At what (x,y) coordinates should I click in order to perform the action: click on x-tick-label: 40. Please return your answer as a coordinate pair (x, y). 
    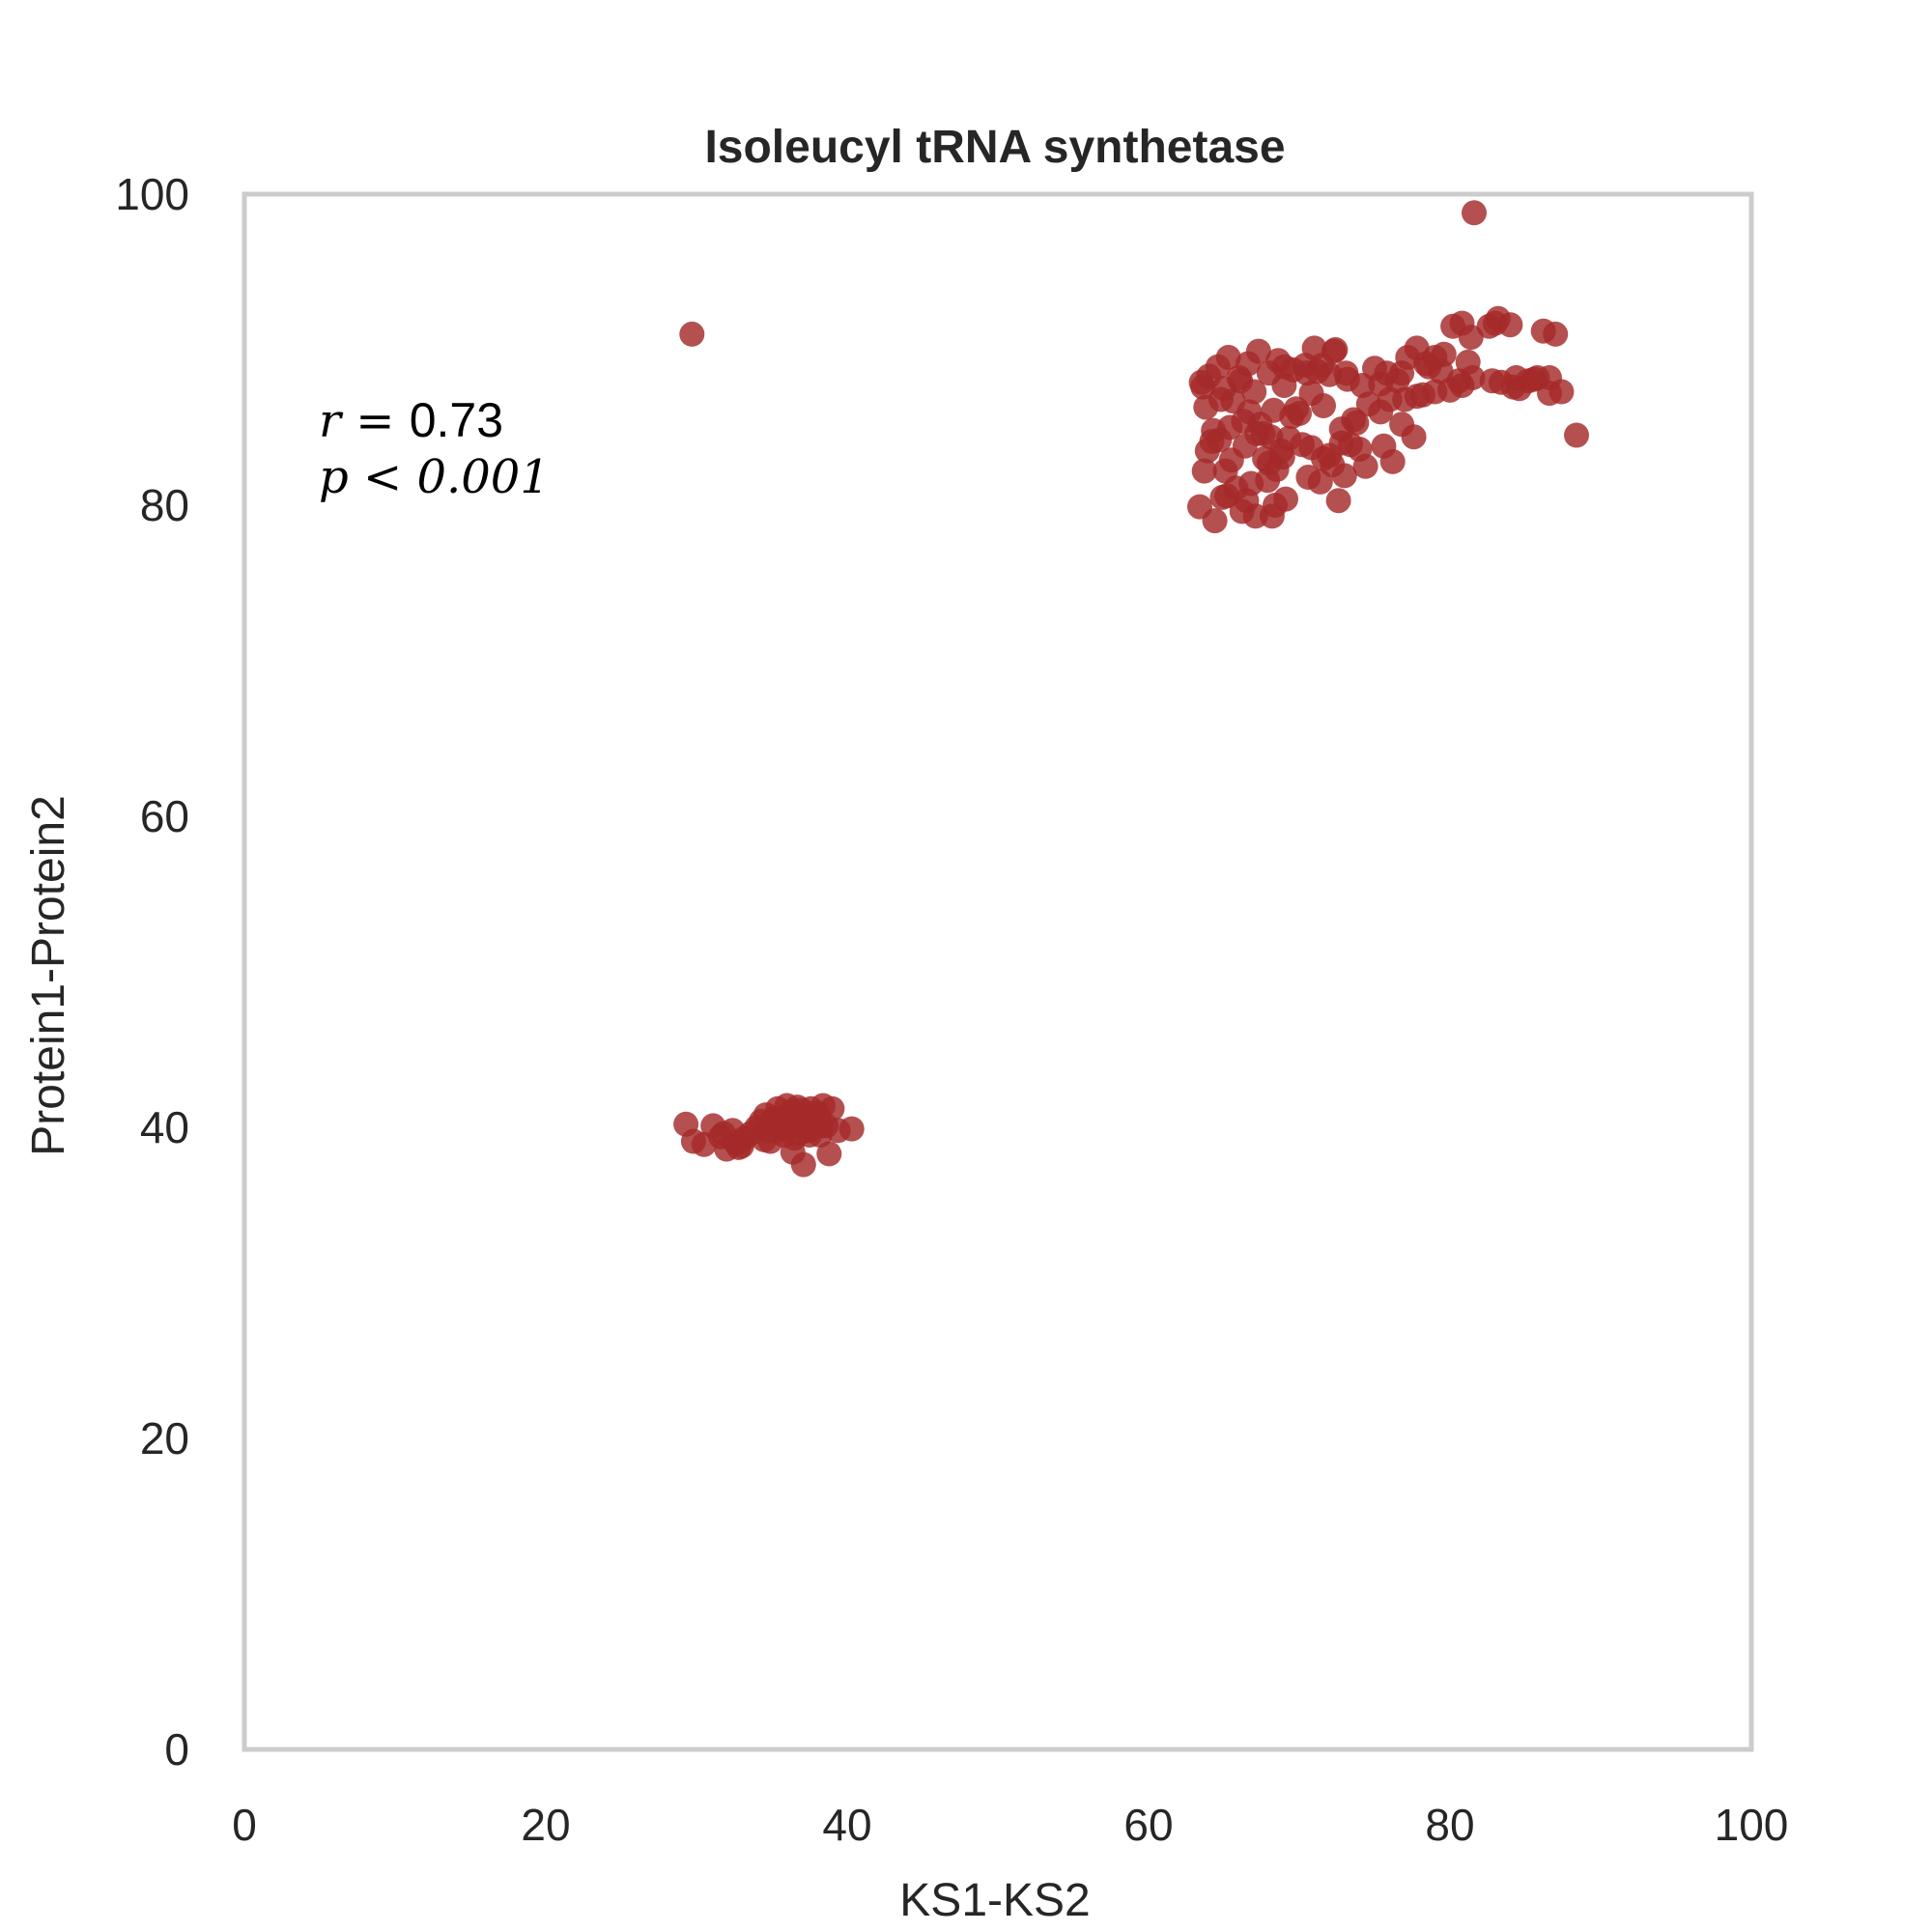
    Looking at the image, I should click on (846, 1825).